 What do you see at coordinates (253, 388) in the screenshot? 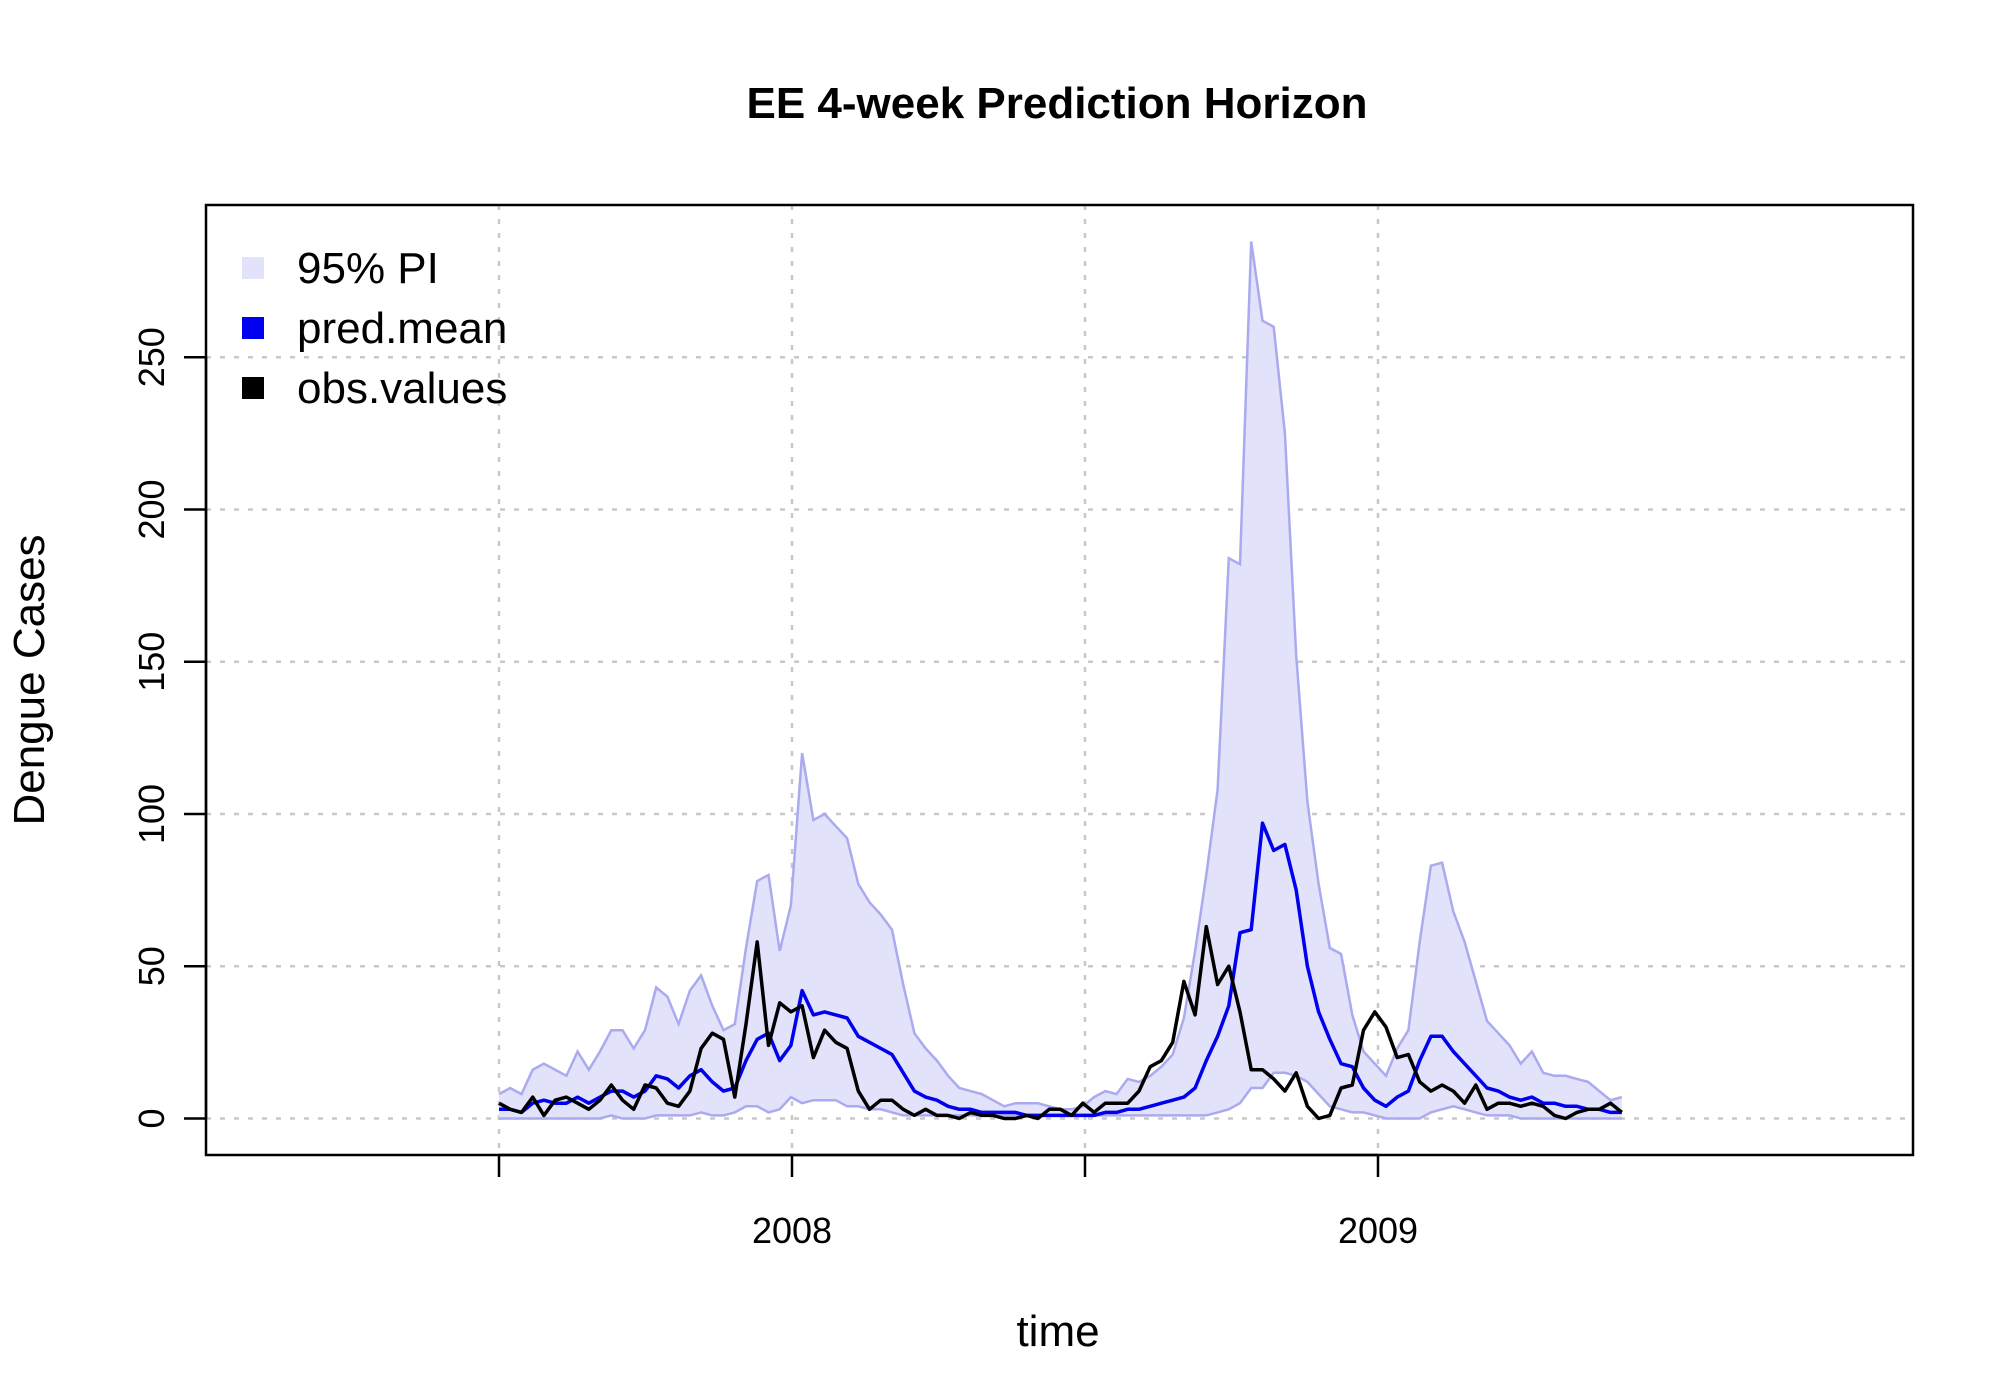
I see `legend-swatch-obs-values` at bounding box center [253, 388].